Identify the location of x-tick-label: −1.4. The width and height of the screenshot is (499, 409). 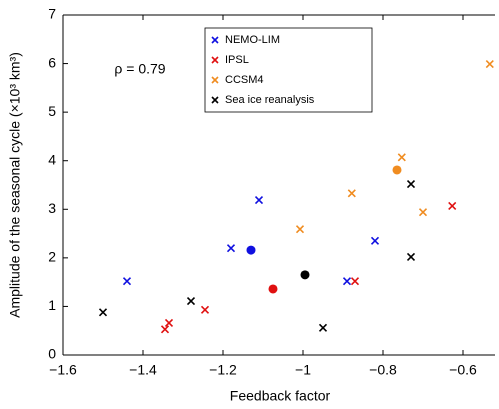
(143, 370).